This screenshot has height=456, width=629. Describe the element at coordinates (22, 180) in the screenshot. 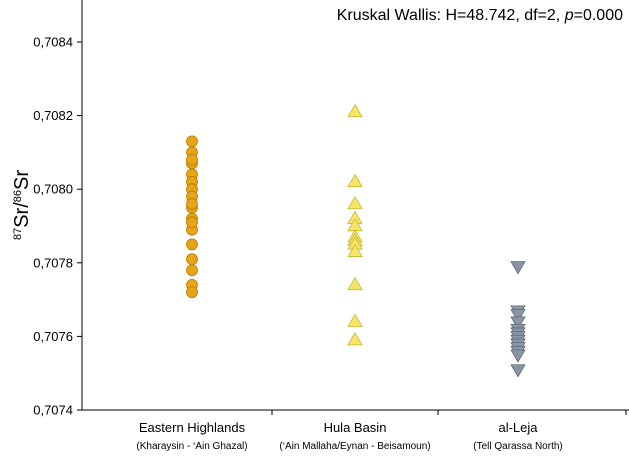

I see `y-label-base-2: Sr` at that location.